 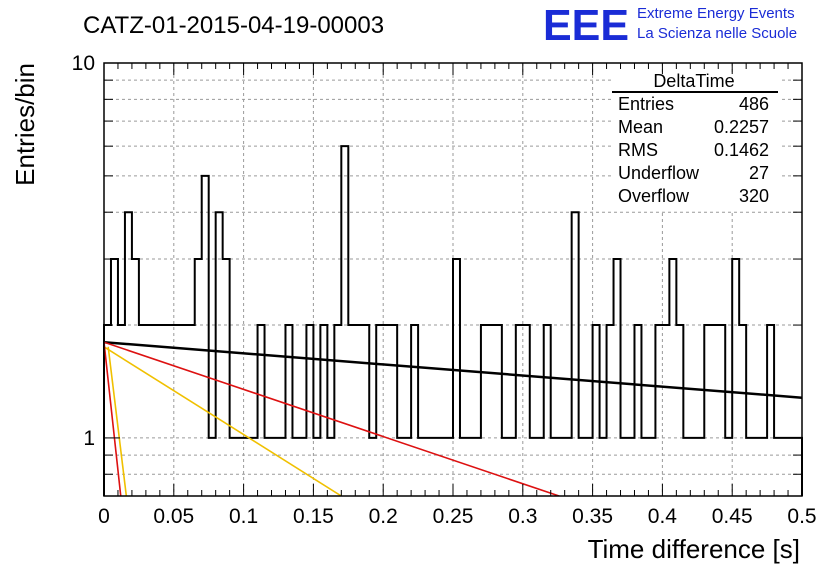 I want to click on stats-row-label: Mean, so click(x=640, y=127).